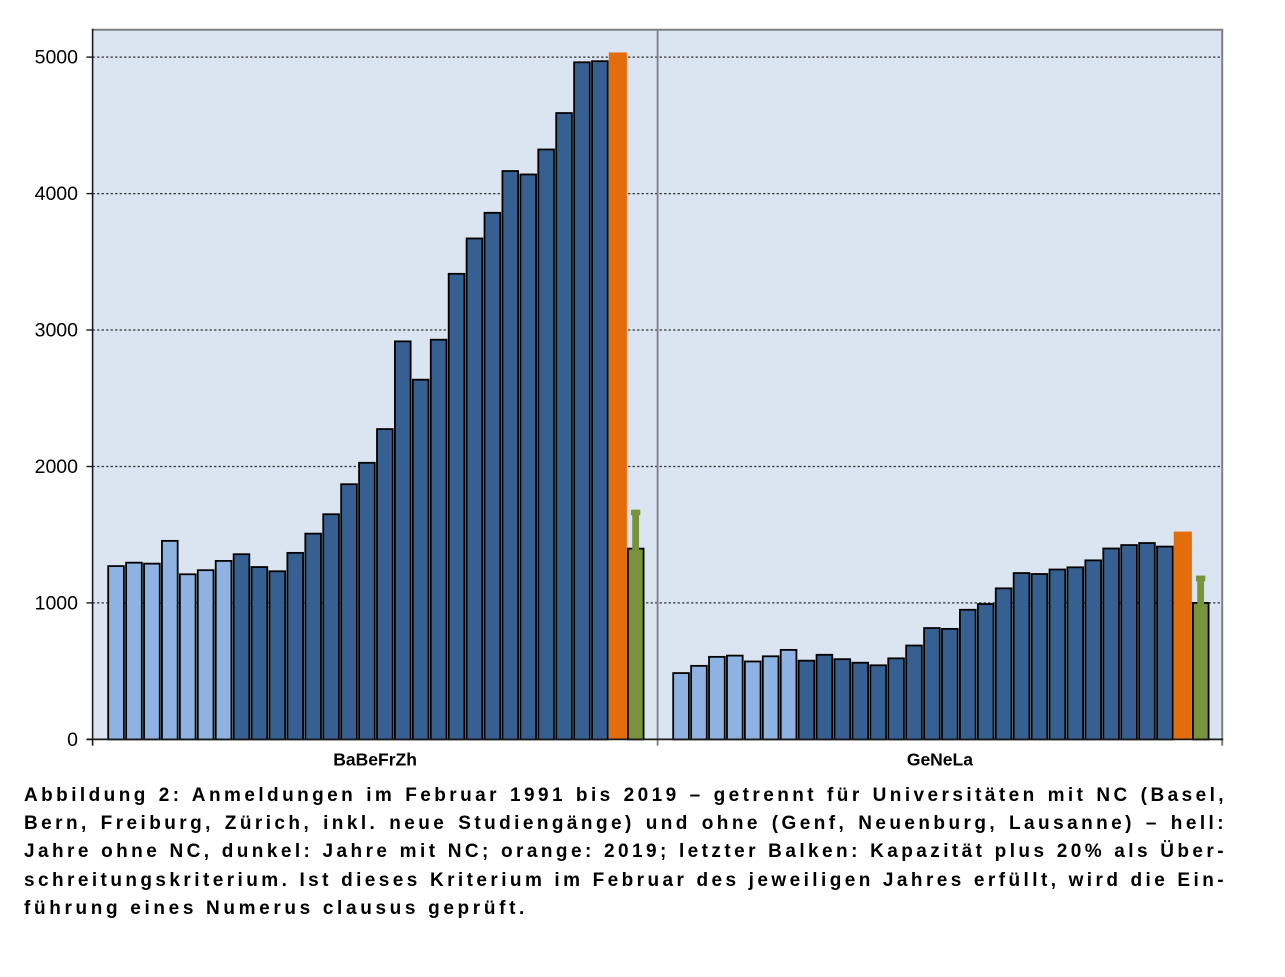  I want to click on svg-text: 3000, so click(57, 331).